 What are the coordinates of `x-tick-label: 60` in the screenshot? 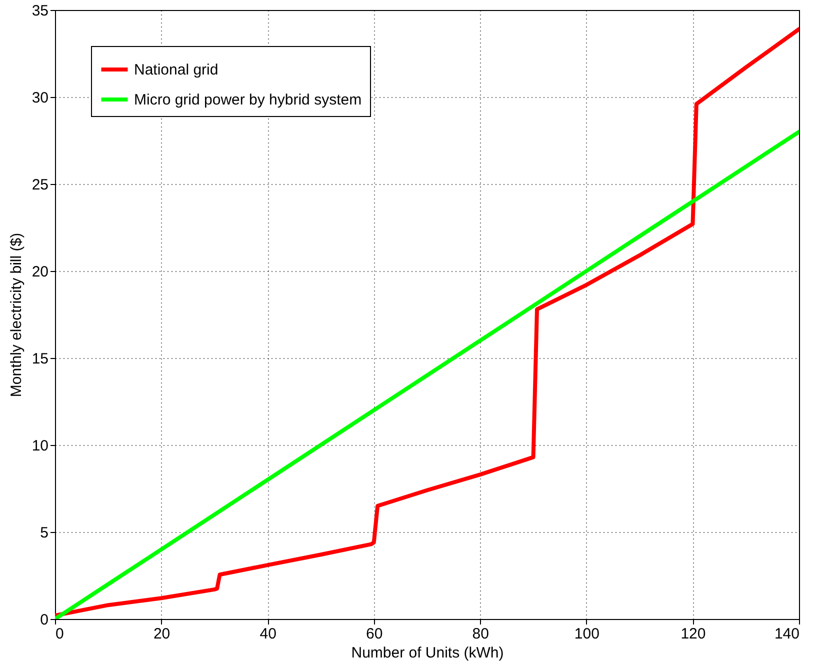 It's located at (374, 634).